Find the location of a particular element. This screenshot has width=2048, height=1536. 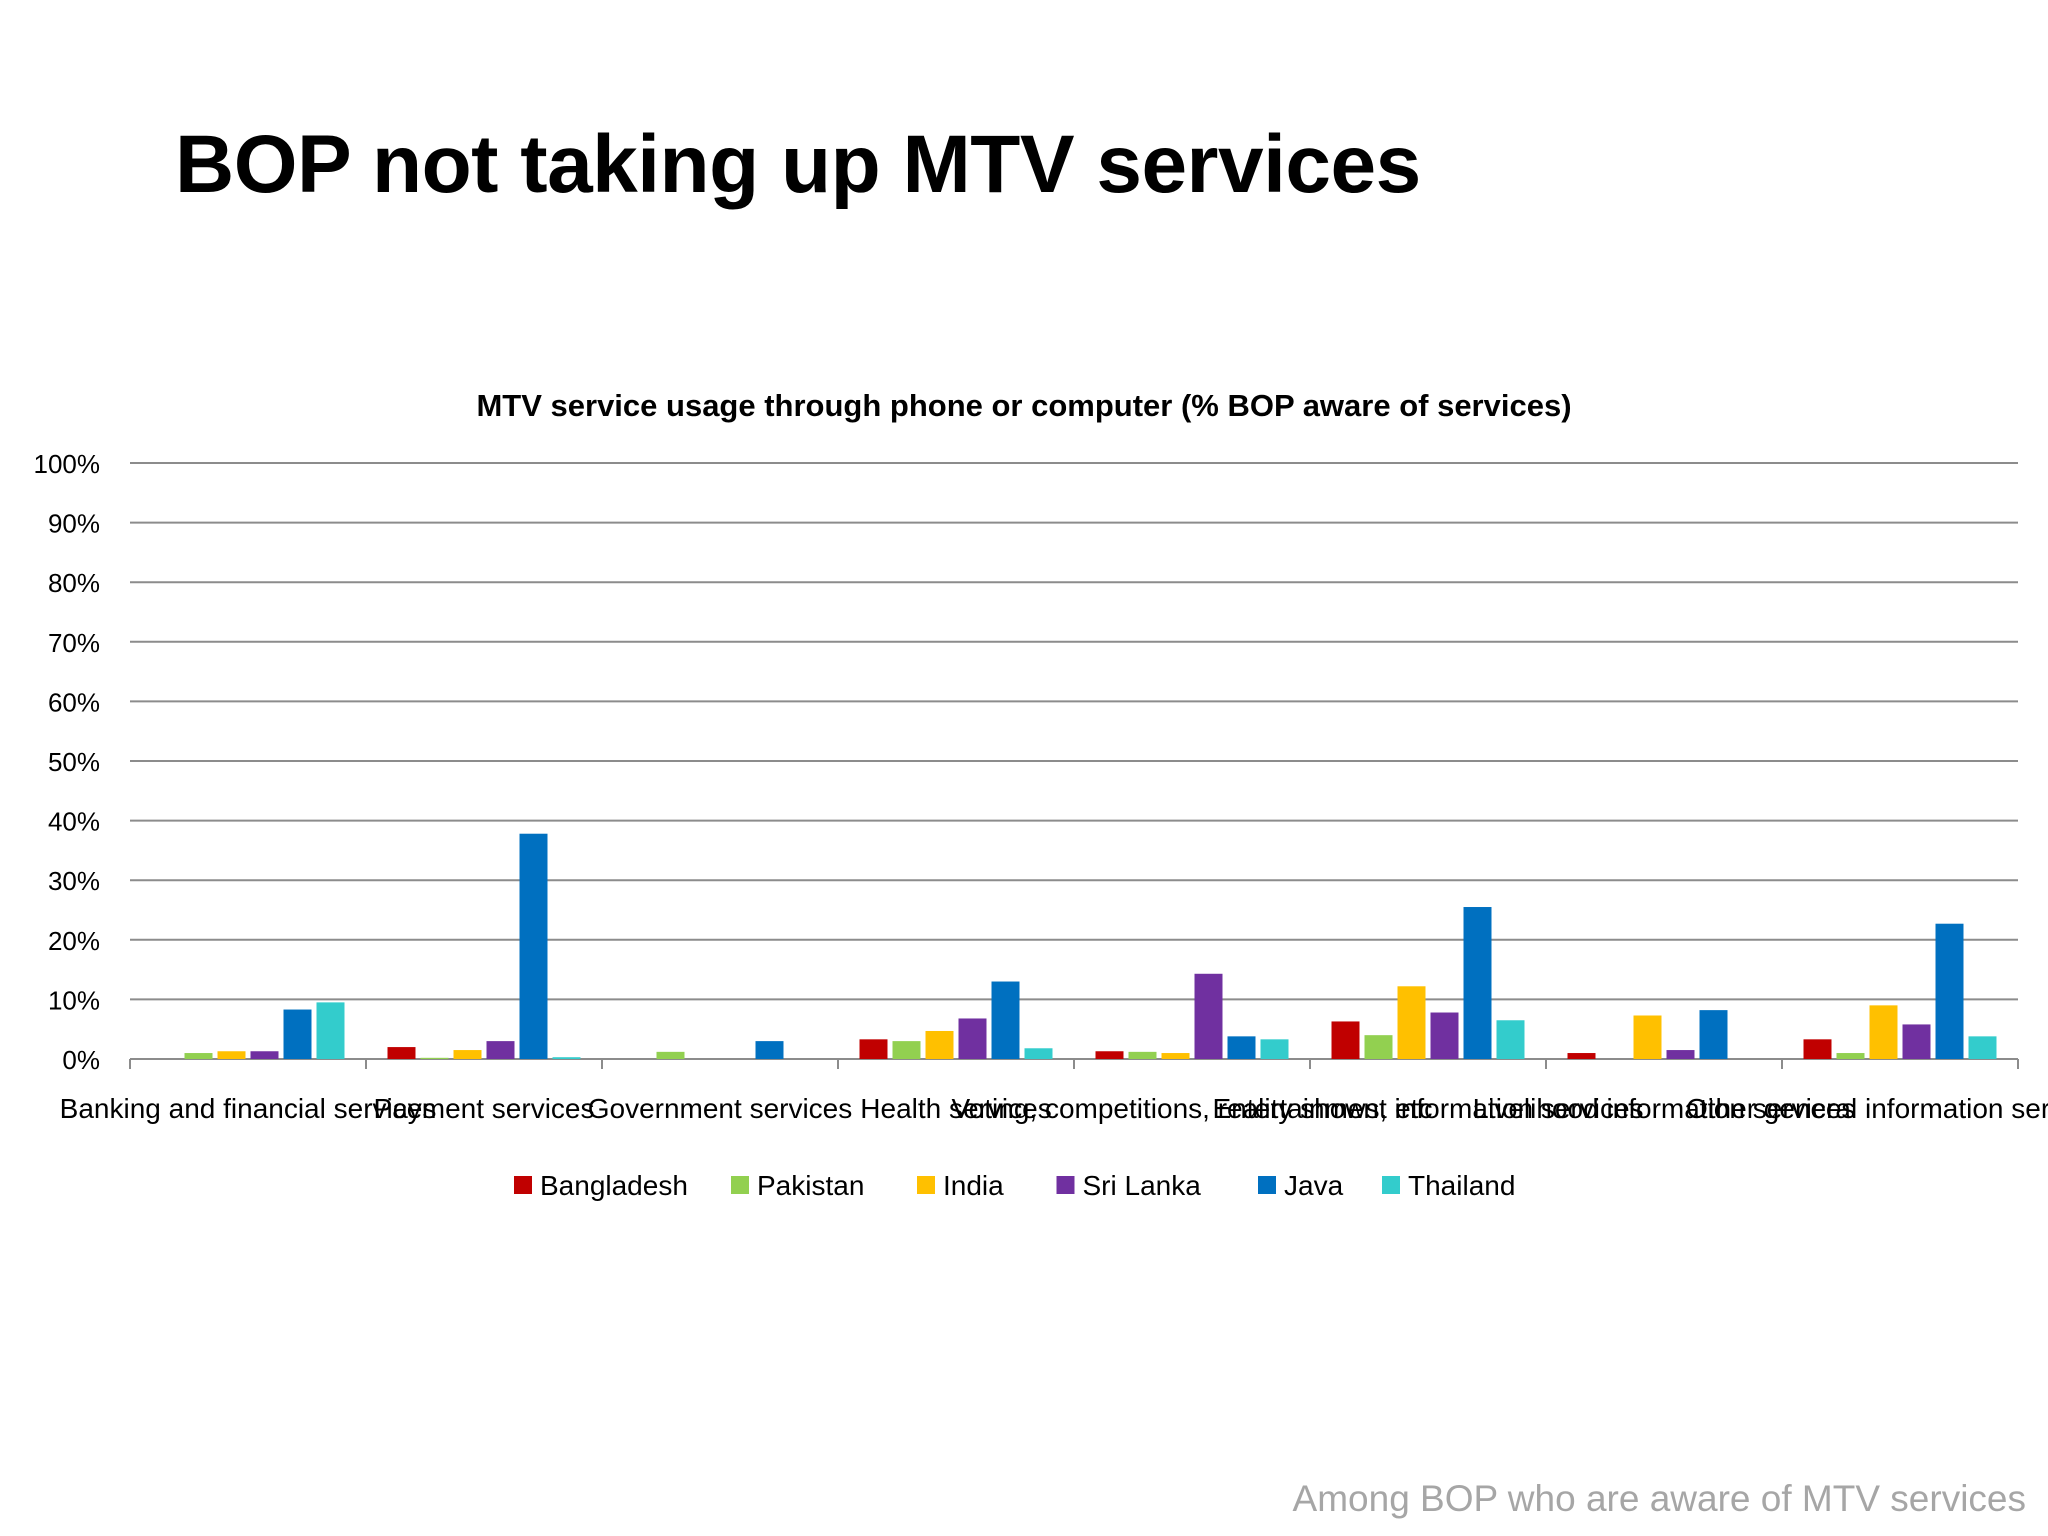

legend-label: Java is located at coordinates (1314, 1185).